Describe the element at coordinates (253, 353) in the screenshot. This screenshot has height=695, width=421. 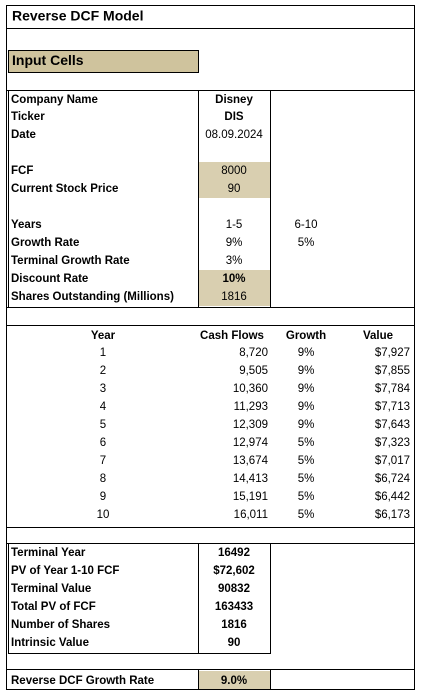
I see `table-cell: 8,720` at that location.